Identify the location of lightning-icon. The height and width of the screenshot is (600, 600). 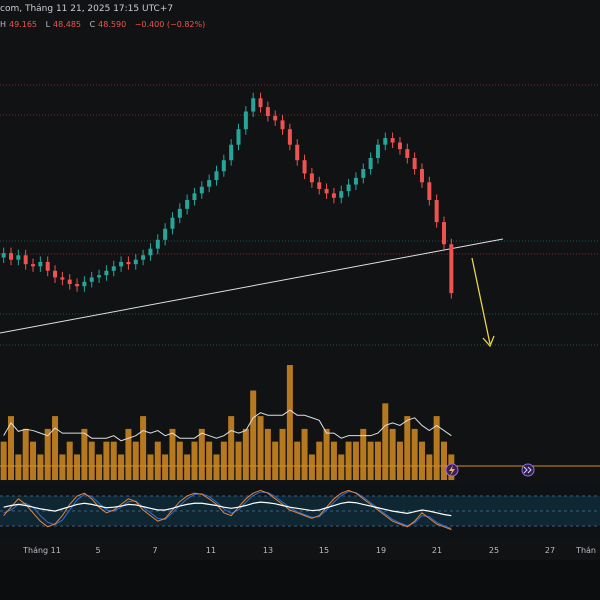
(452, 470).